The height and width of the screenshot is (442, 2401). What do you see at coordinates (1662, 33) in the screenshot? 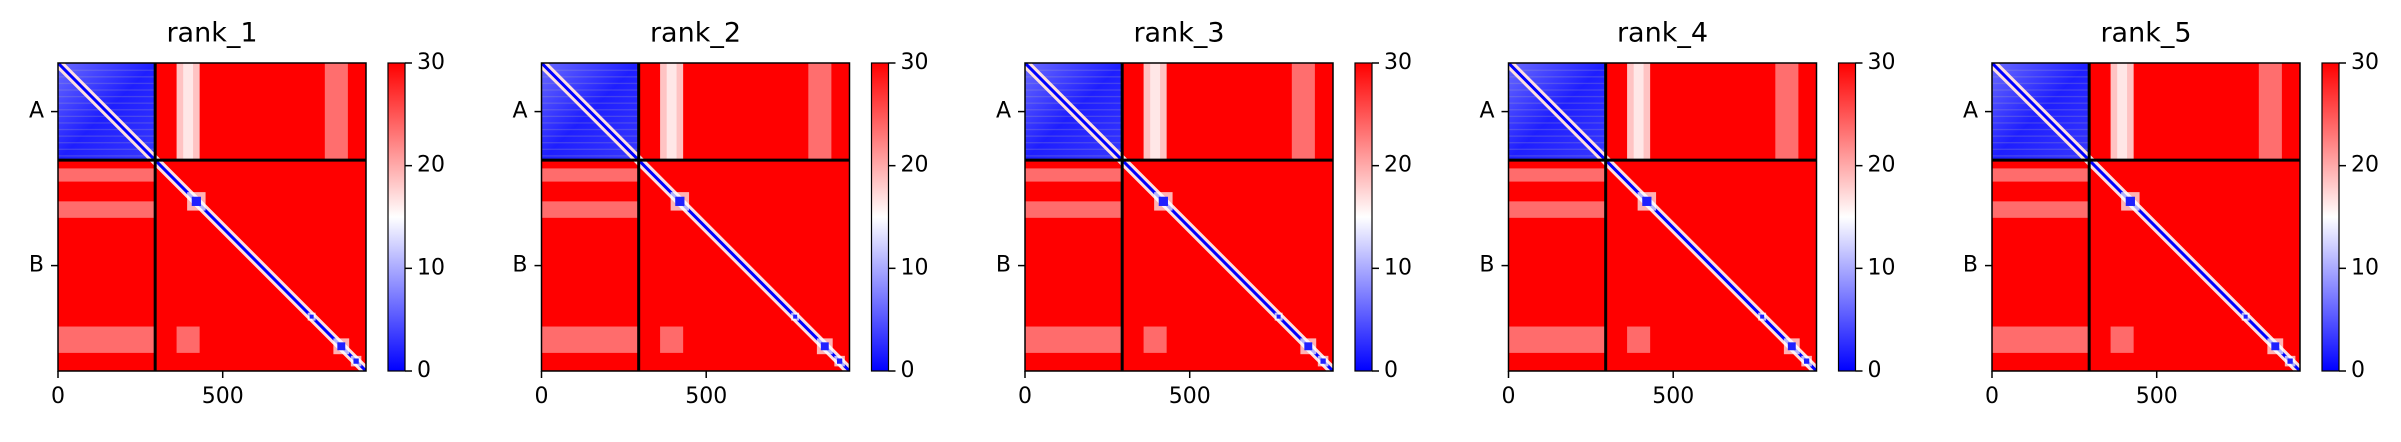
I see `chart-title: rank_4` at bounding box center [1662, 33].